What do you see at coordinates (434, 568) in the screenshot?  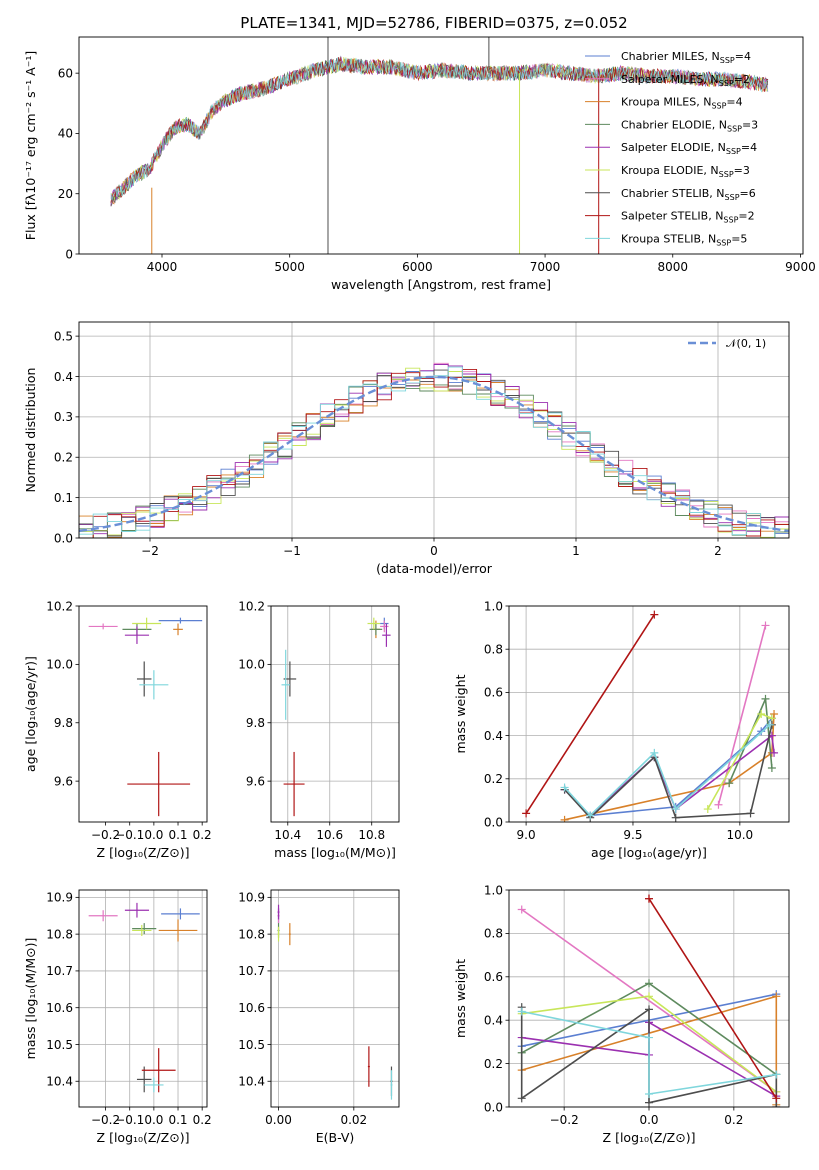 I see `x-axis-label: (data-model)/error` at bounding box center [434, 568].